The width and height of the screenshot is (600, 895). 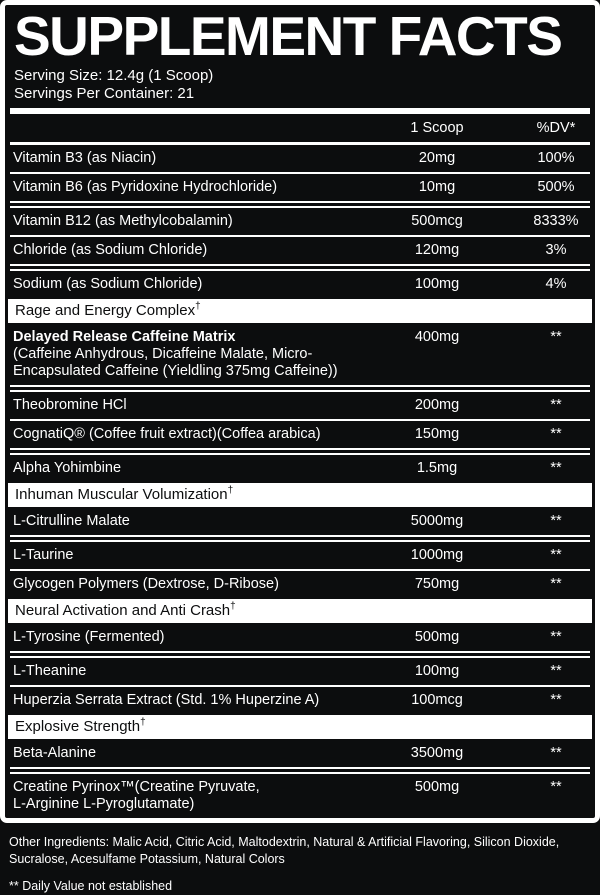 I want to click on row-dv: 500%, so click(x=556, y=187).